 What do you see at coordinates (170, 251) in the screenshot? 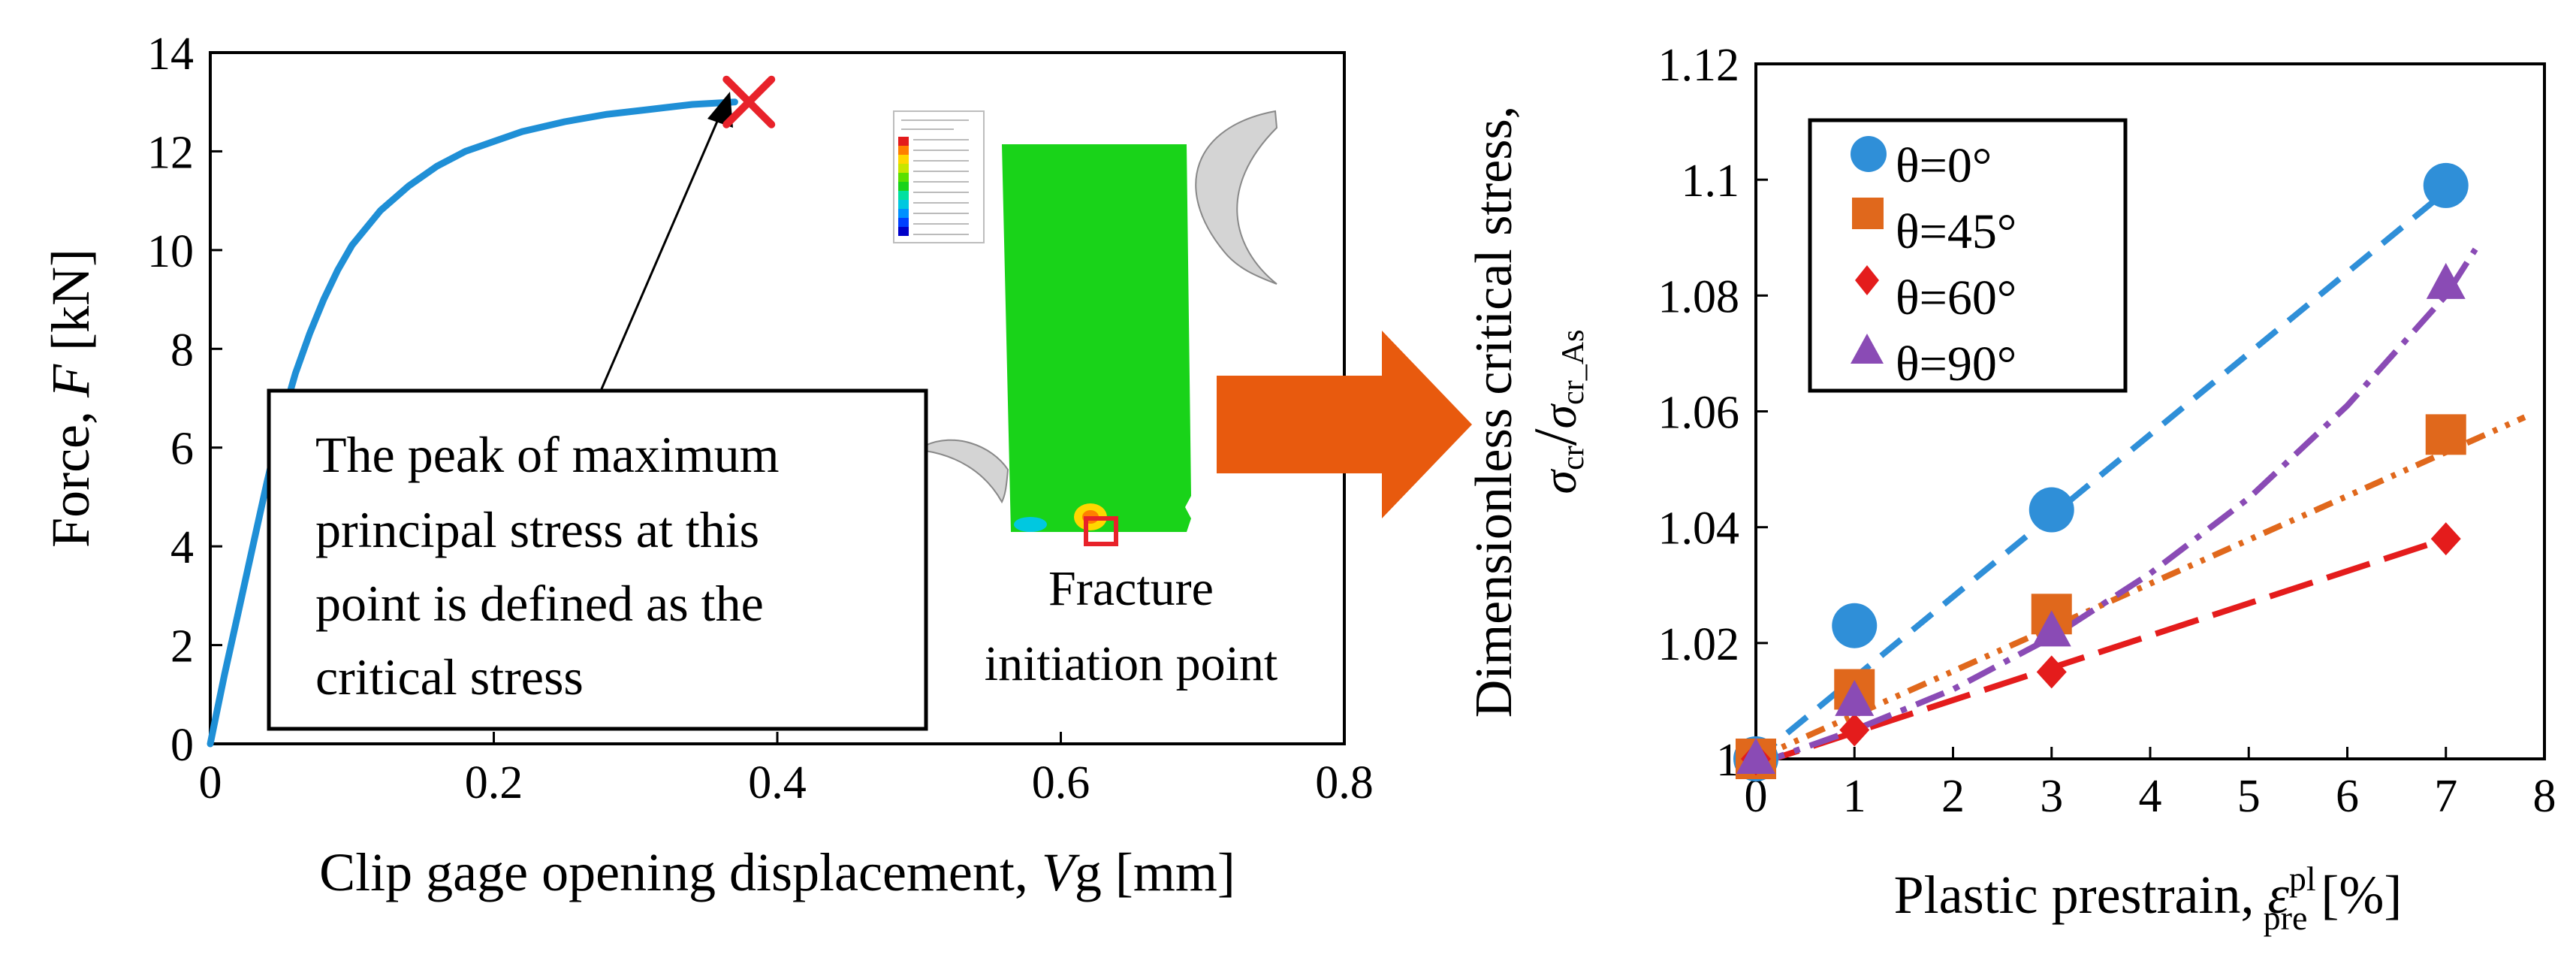
I see `left-y-tick-label: 10` at bounding box center [170, 251].